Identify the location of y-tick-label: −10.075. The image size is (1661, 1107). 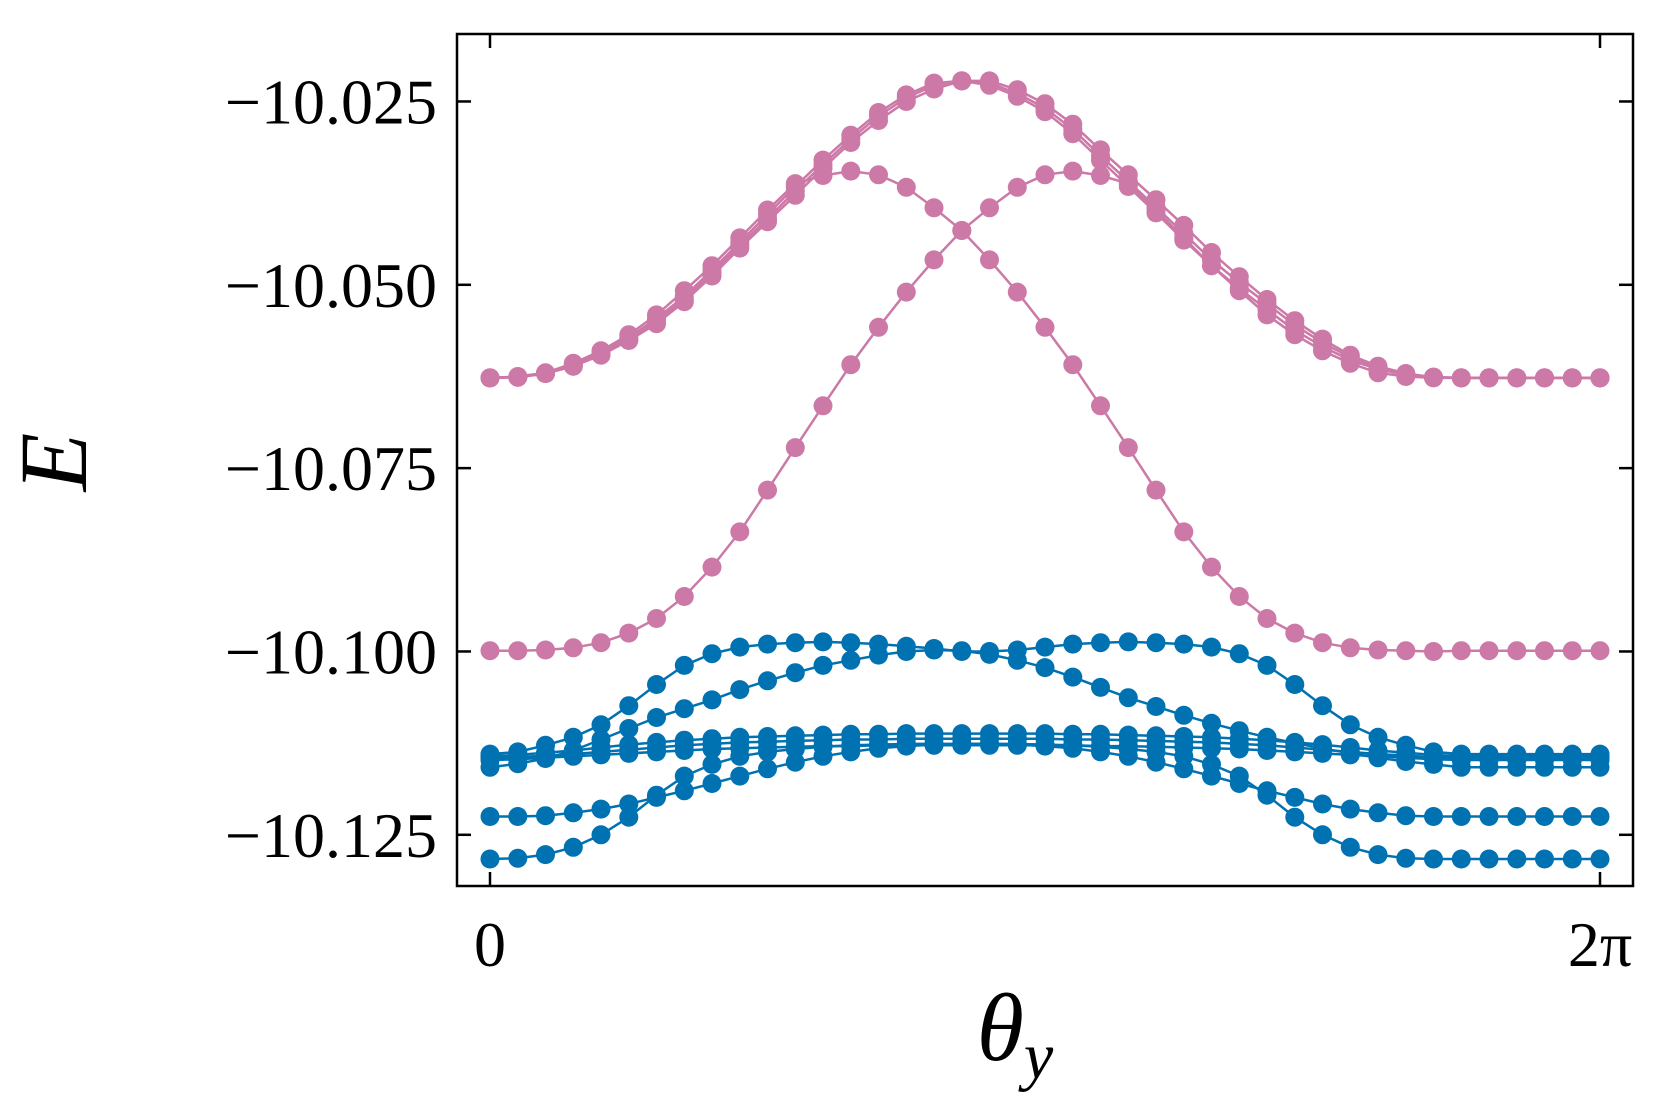
(331, 468).